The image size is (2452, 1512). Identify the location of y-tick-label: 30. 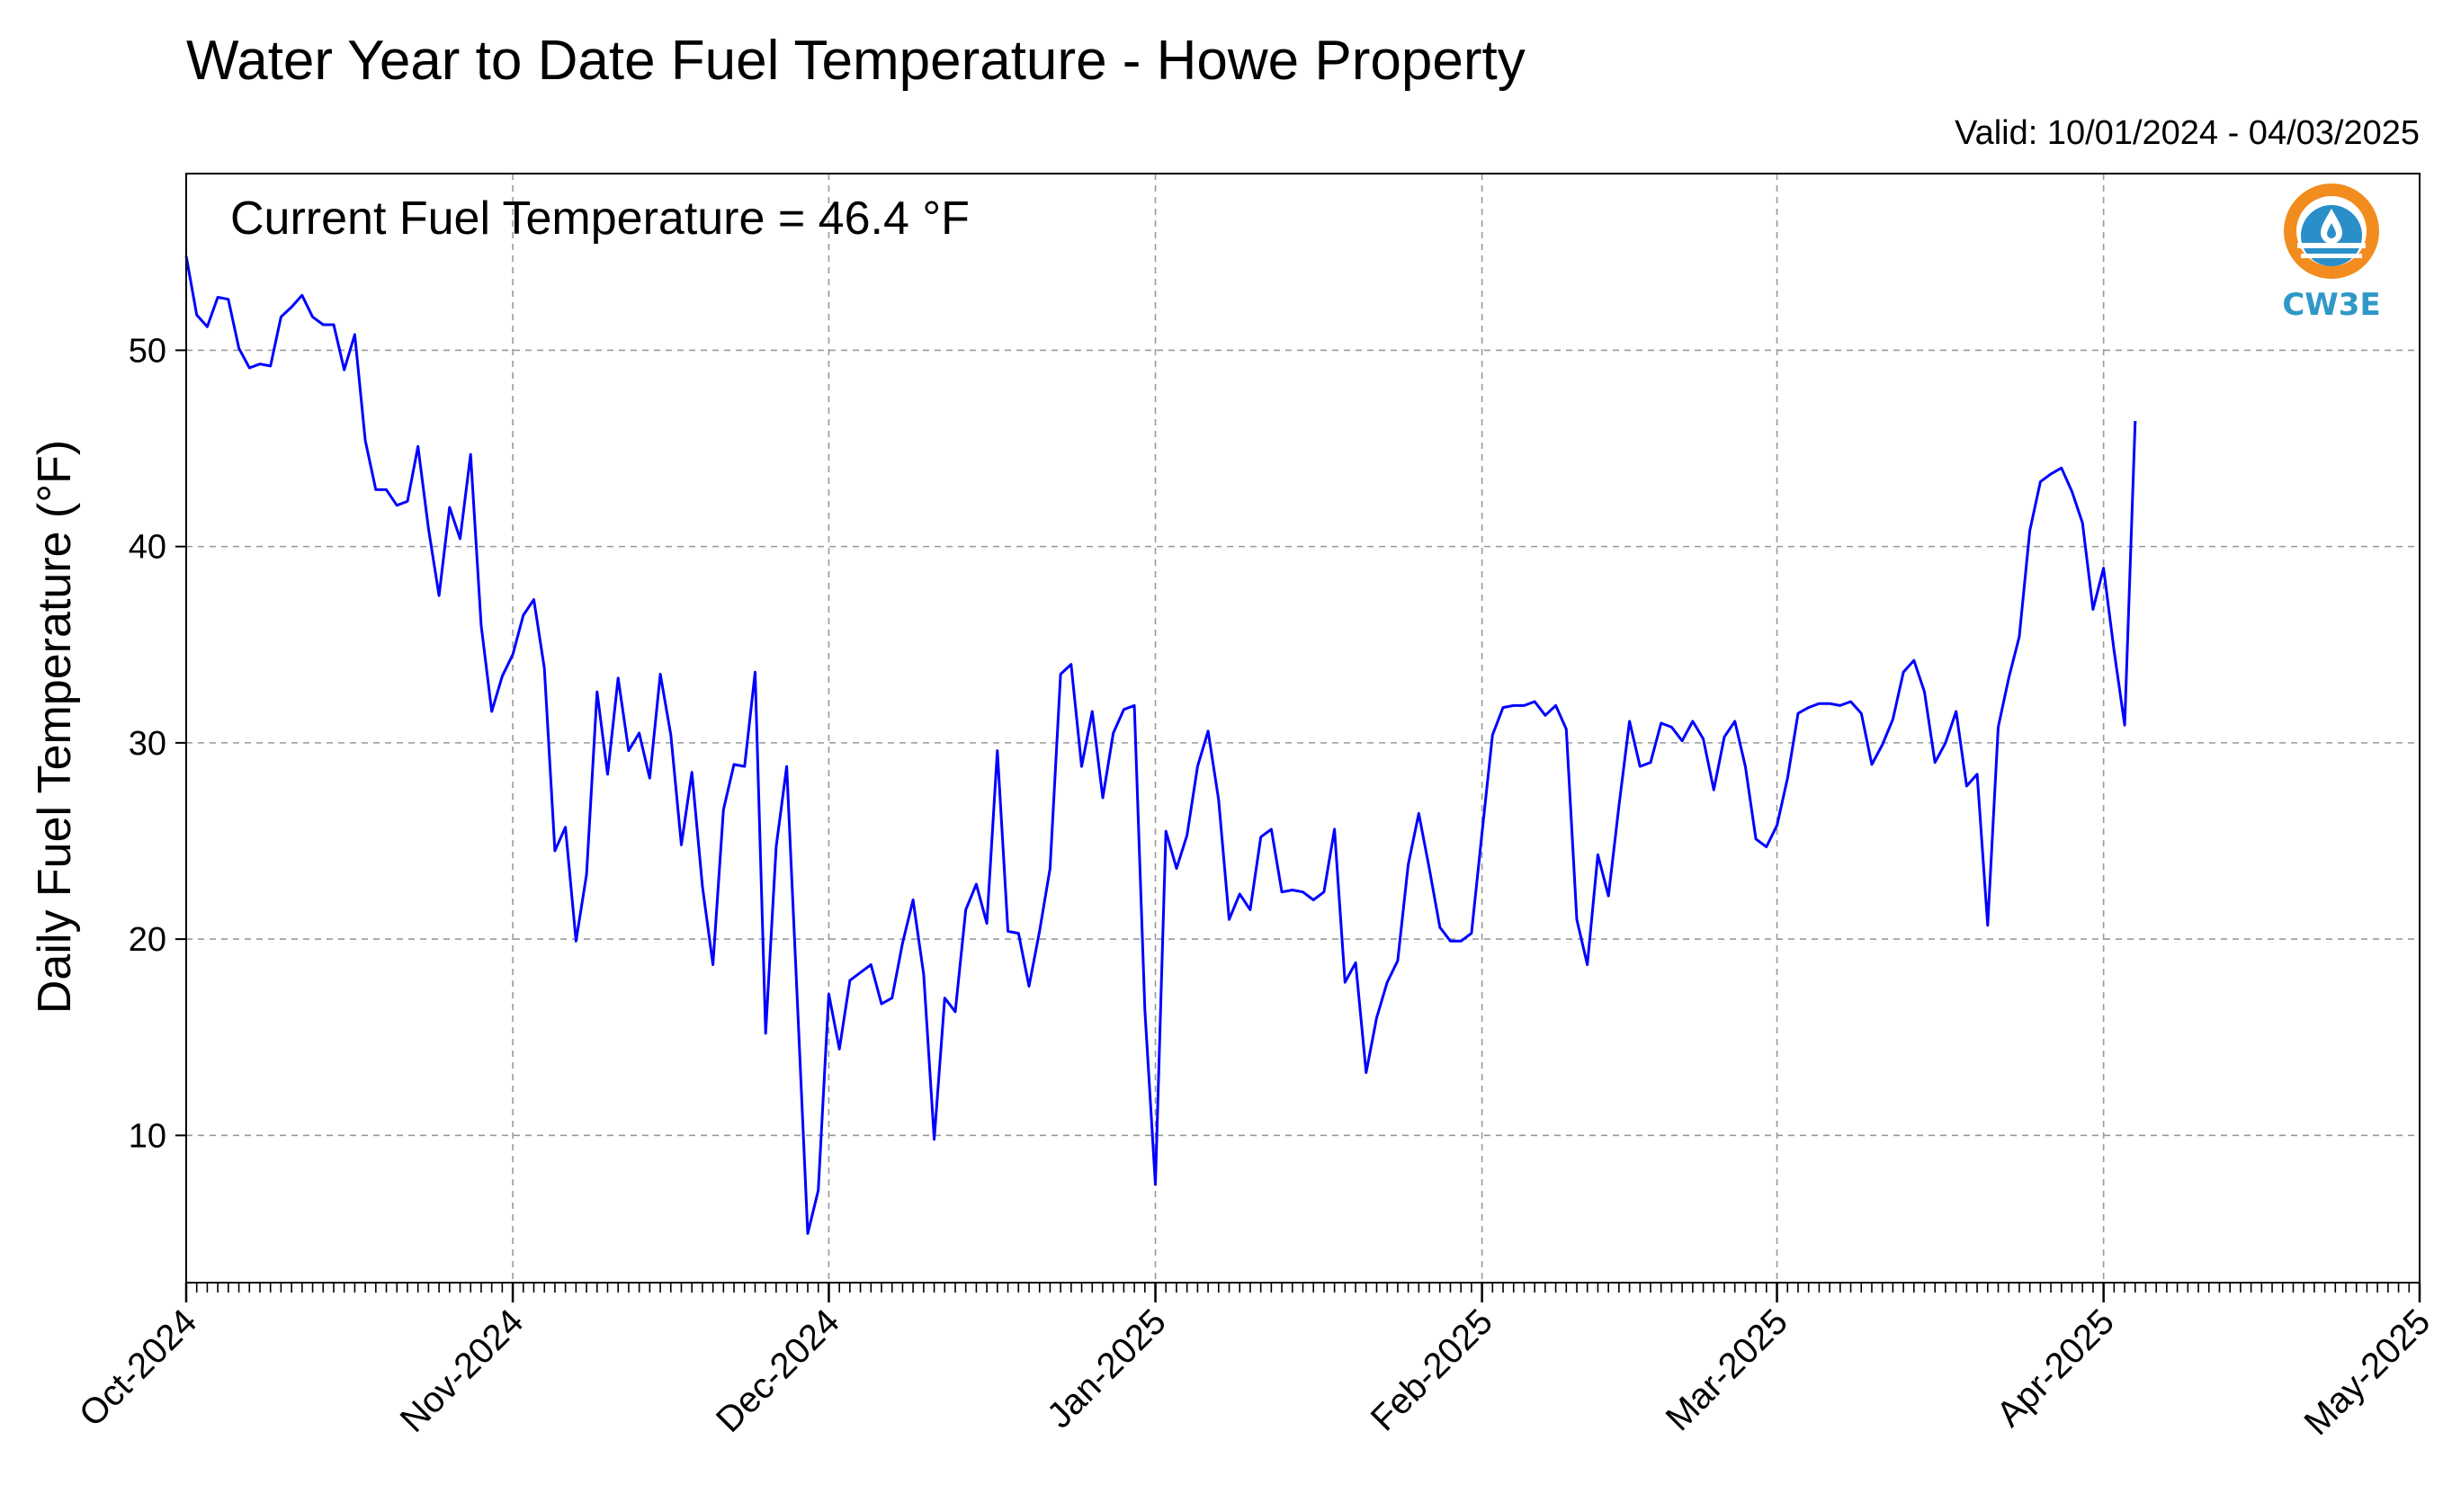
(147, 744).